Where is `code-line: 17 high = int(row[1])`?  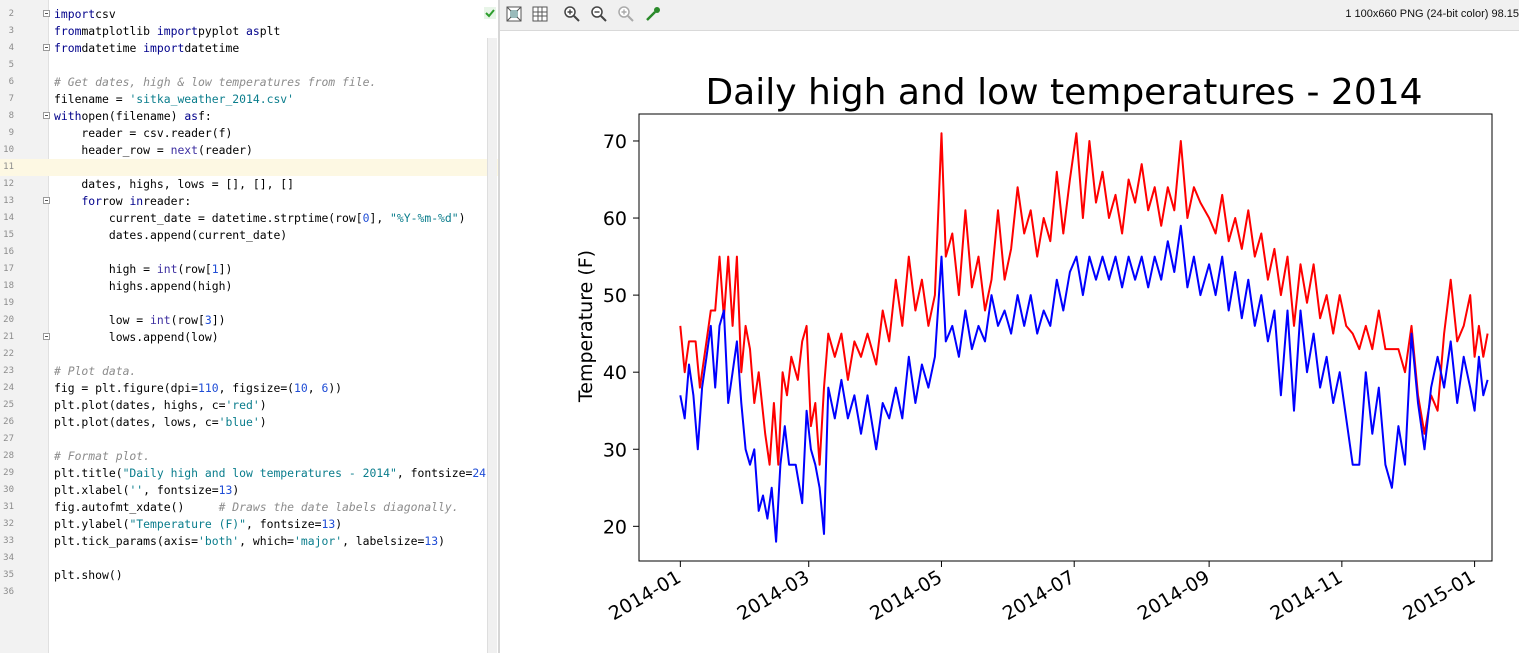 code-line: 17 high = int(row[1]) is located at coordinates (249, 269).